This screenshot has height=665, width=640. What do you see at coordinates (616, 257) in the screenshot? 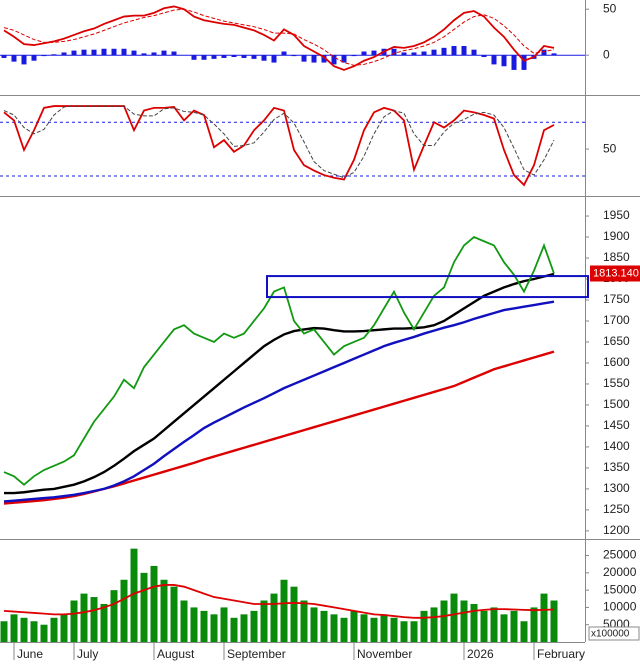
I see `y-tick-label: 1850` at bounding box center [616, 257].